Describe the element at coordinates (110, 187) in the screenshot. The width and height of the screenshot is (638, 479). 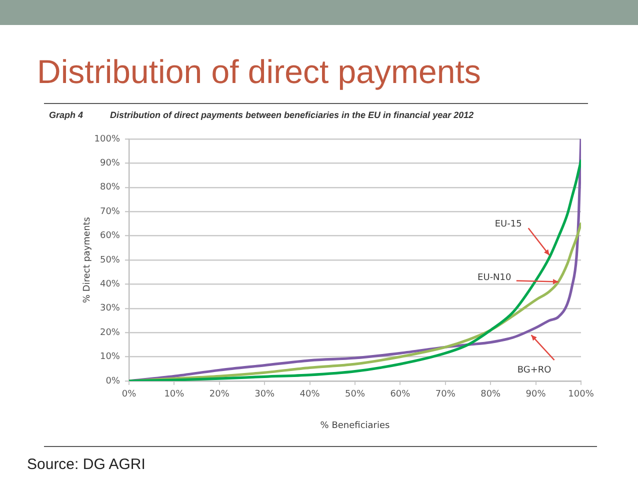
I see `y-tick-label: 80%` at that location.